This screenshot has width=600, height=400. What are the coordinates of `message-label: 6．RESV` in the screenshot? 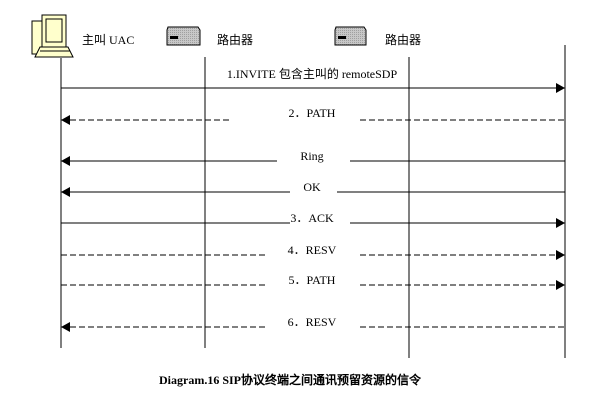 It's located at (312, 322).